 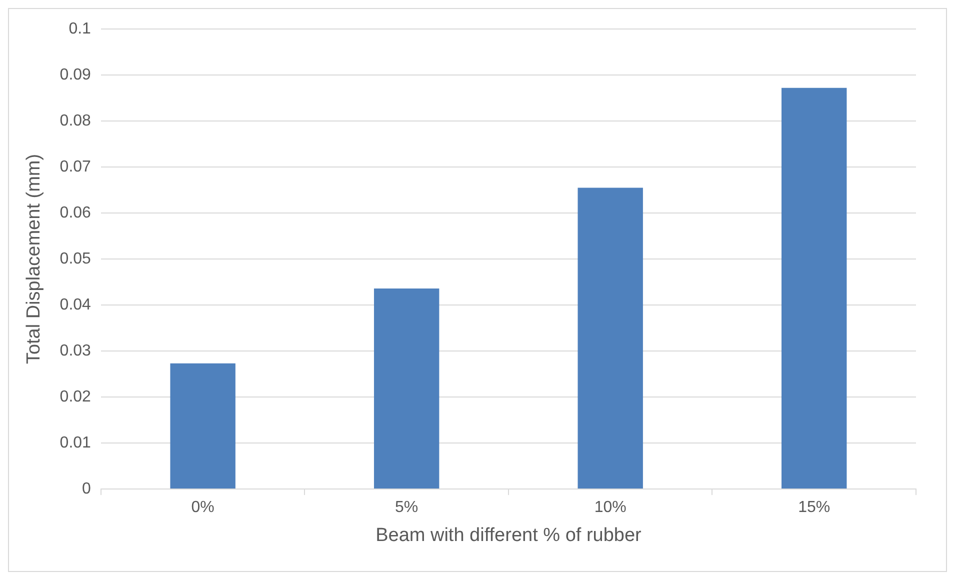 I want to click on y-tick-label: 0.05, so click(x=76, y=259).